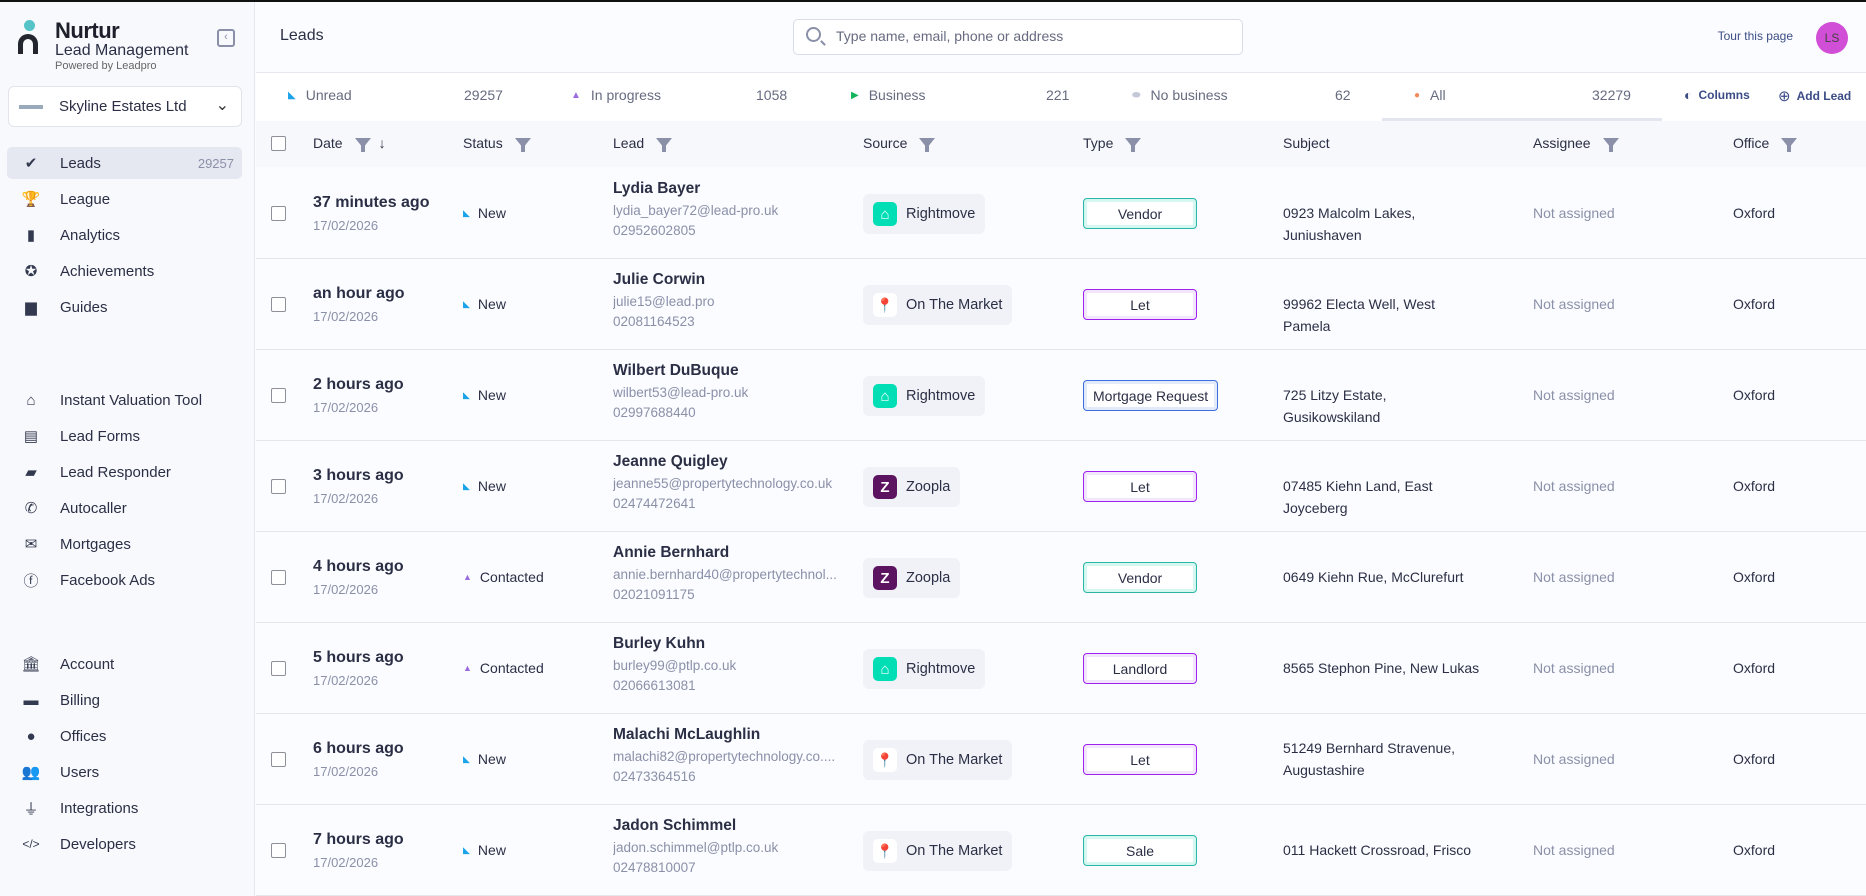 This screenshot has height=896, width=1866. Describe the element at coordinates (278, 143) in the screenshot. I see `select-all-checkbox` at that location.